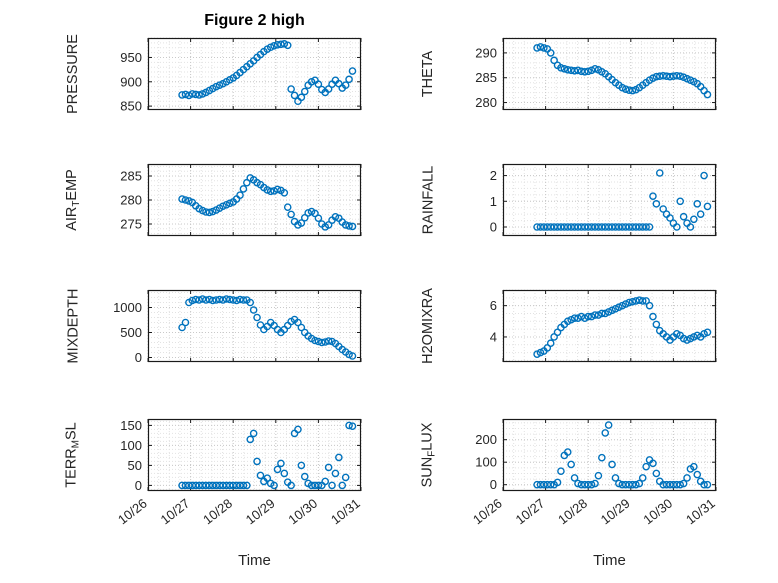 Image resolution: width=778 pixels, height=583 pixels. I want to click on y-axis-label-text: THETA, so click(428, 74).